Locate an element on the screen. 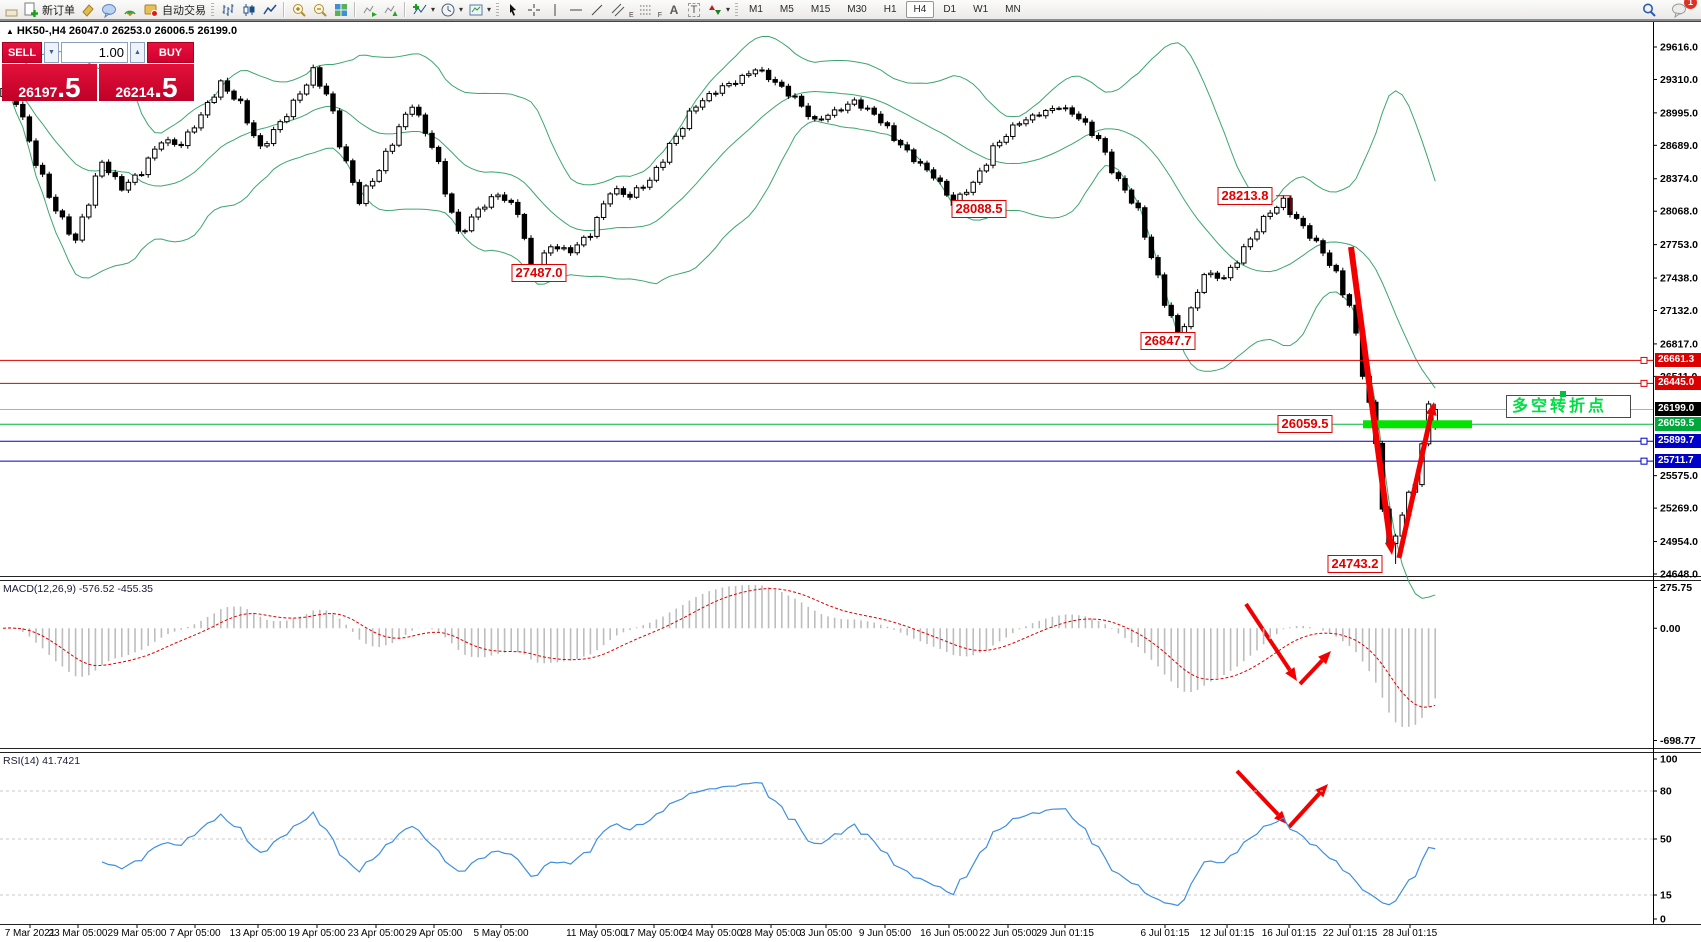 The image size is (1701, 942). zoom-out-button is located at coordinates (319, 10).